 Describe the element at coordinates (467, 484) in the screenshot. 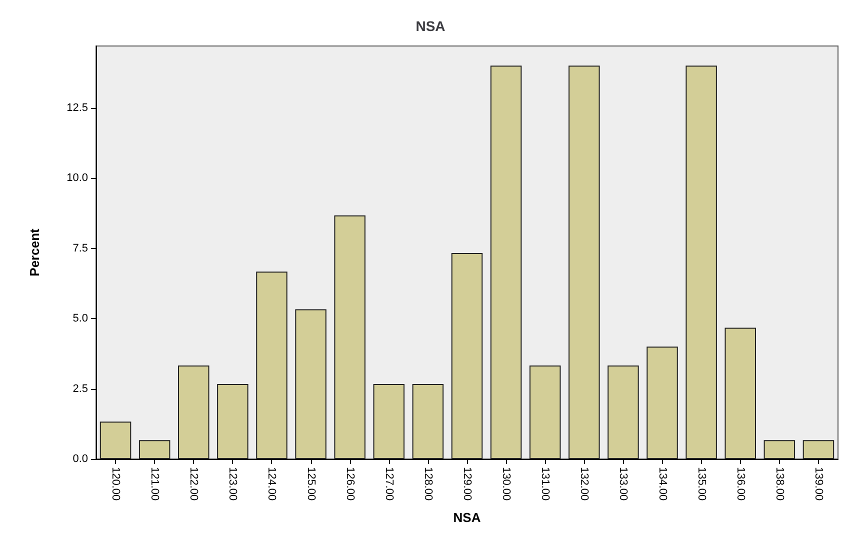

I see `x-tick-label: 129.00` at that location.